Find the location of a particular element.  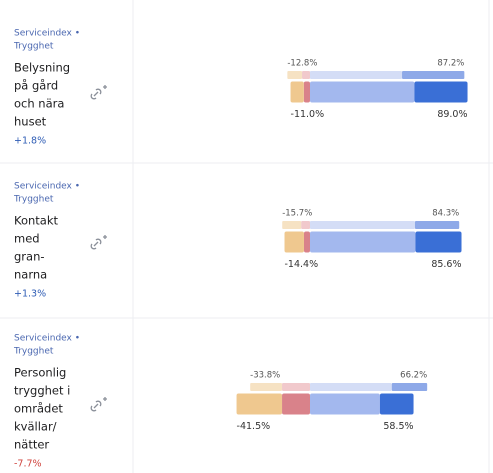

change-value: +1.8% is located at coordinates (30, 141).